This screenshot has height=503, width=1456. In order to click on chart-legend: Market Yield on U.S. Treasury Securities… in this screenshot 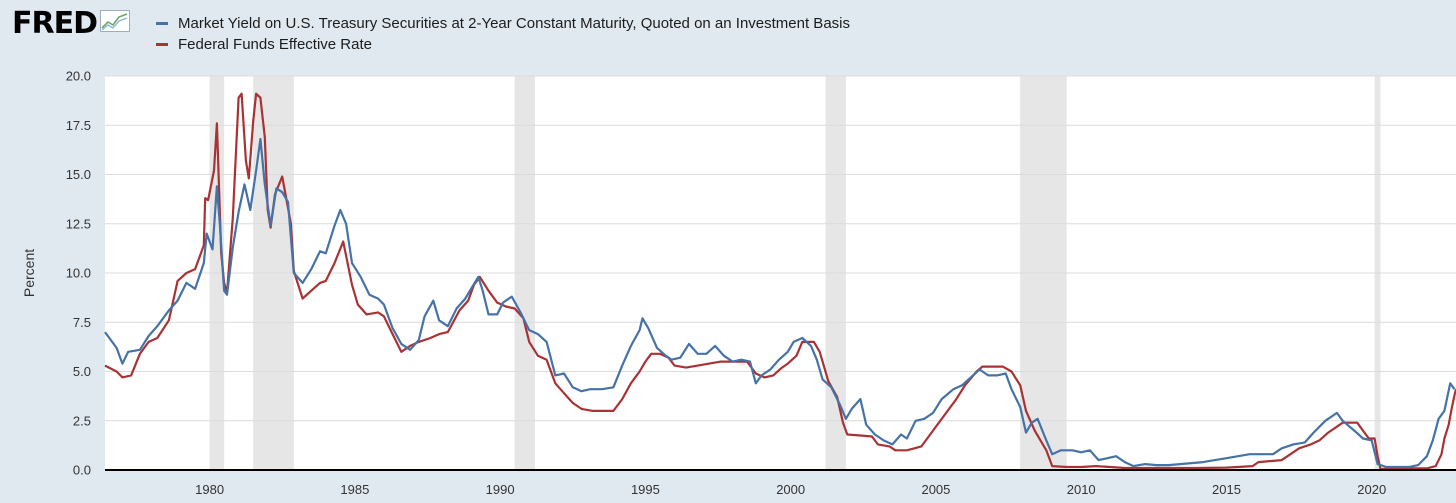, I will do `click(503, 34)`.